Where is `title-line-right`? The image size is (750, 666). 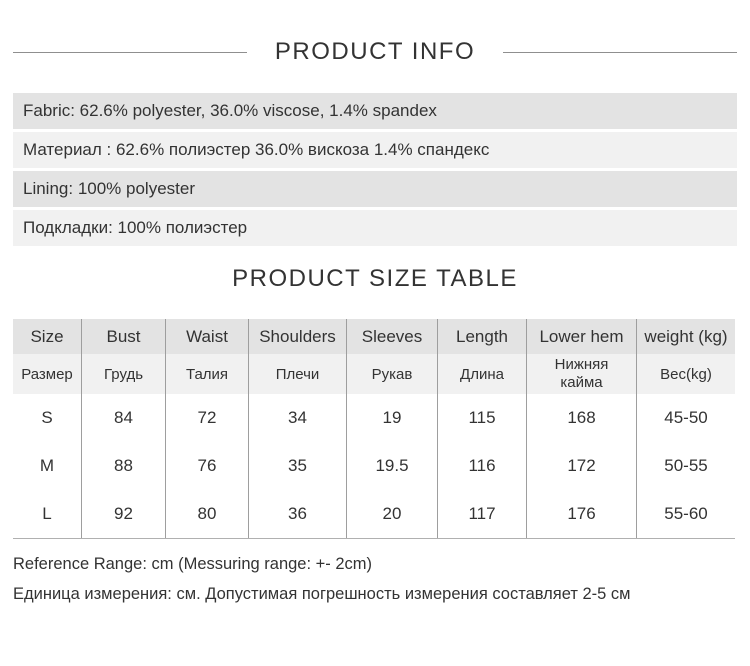 title-line-right is located at coordinates (620, 52).